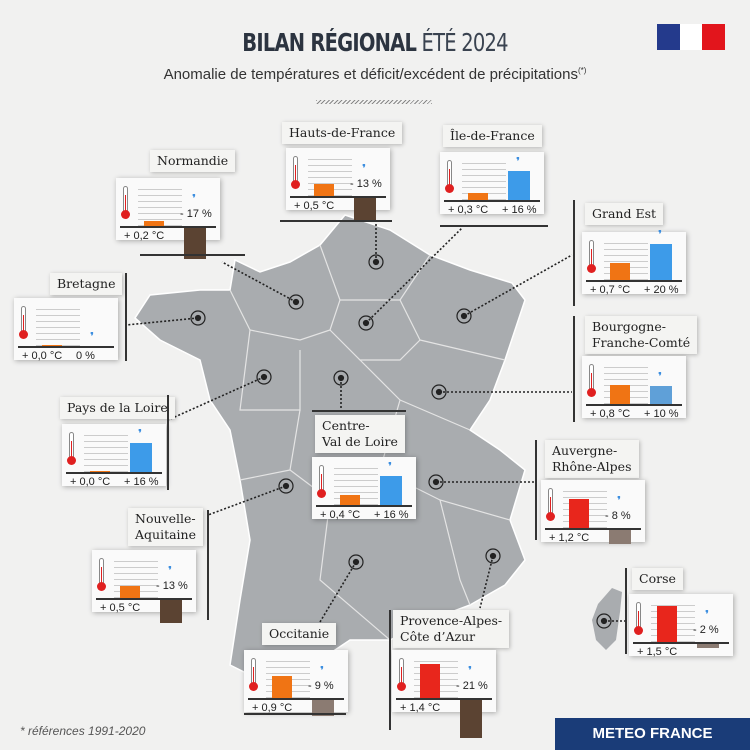  What do you see at coordinates (272, 708) in the screenshot?
I see `temperature-value: + 0,9 °C` at bounding box center [272, 708].